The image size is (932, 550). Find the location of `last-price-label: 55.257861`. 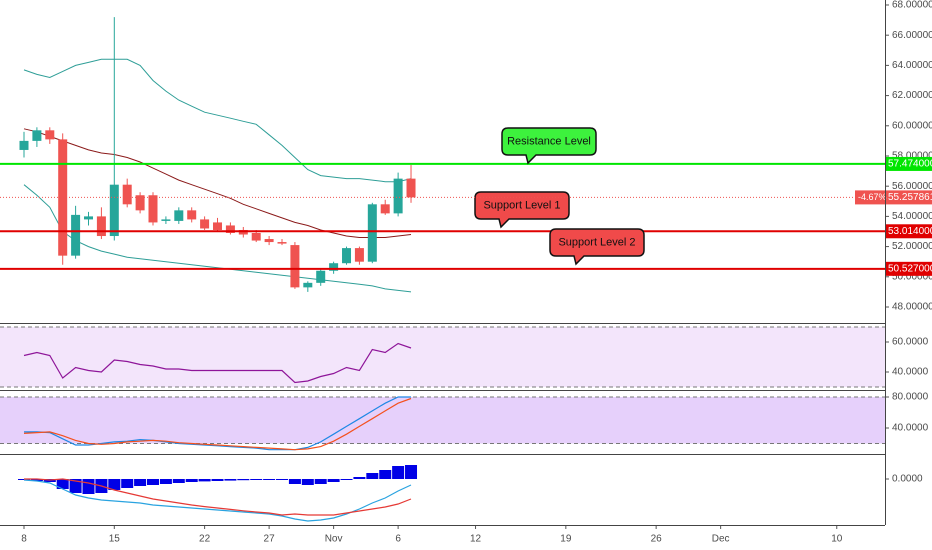

last-price-label: 55.257861 is located at coordinates (910, 197).